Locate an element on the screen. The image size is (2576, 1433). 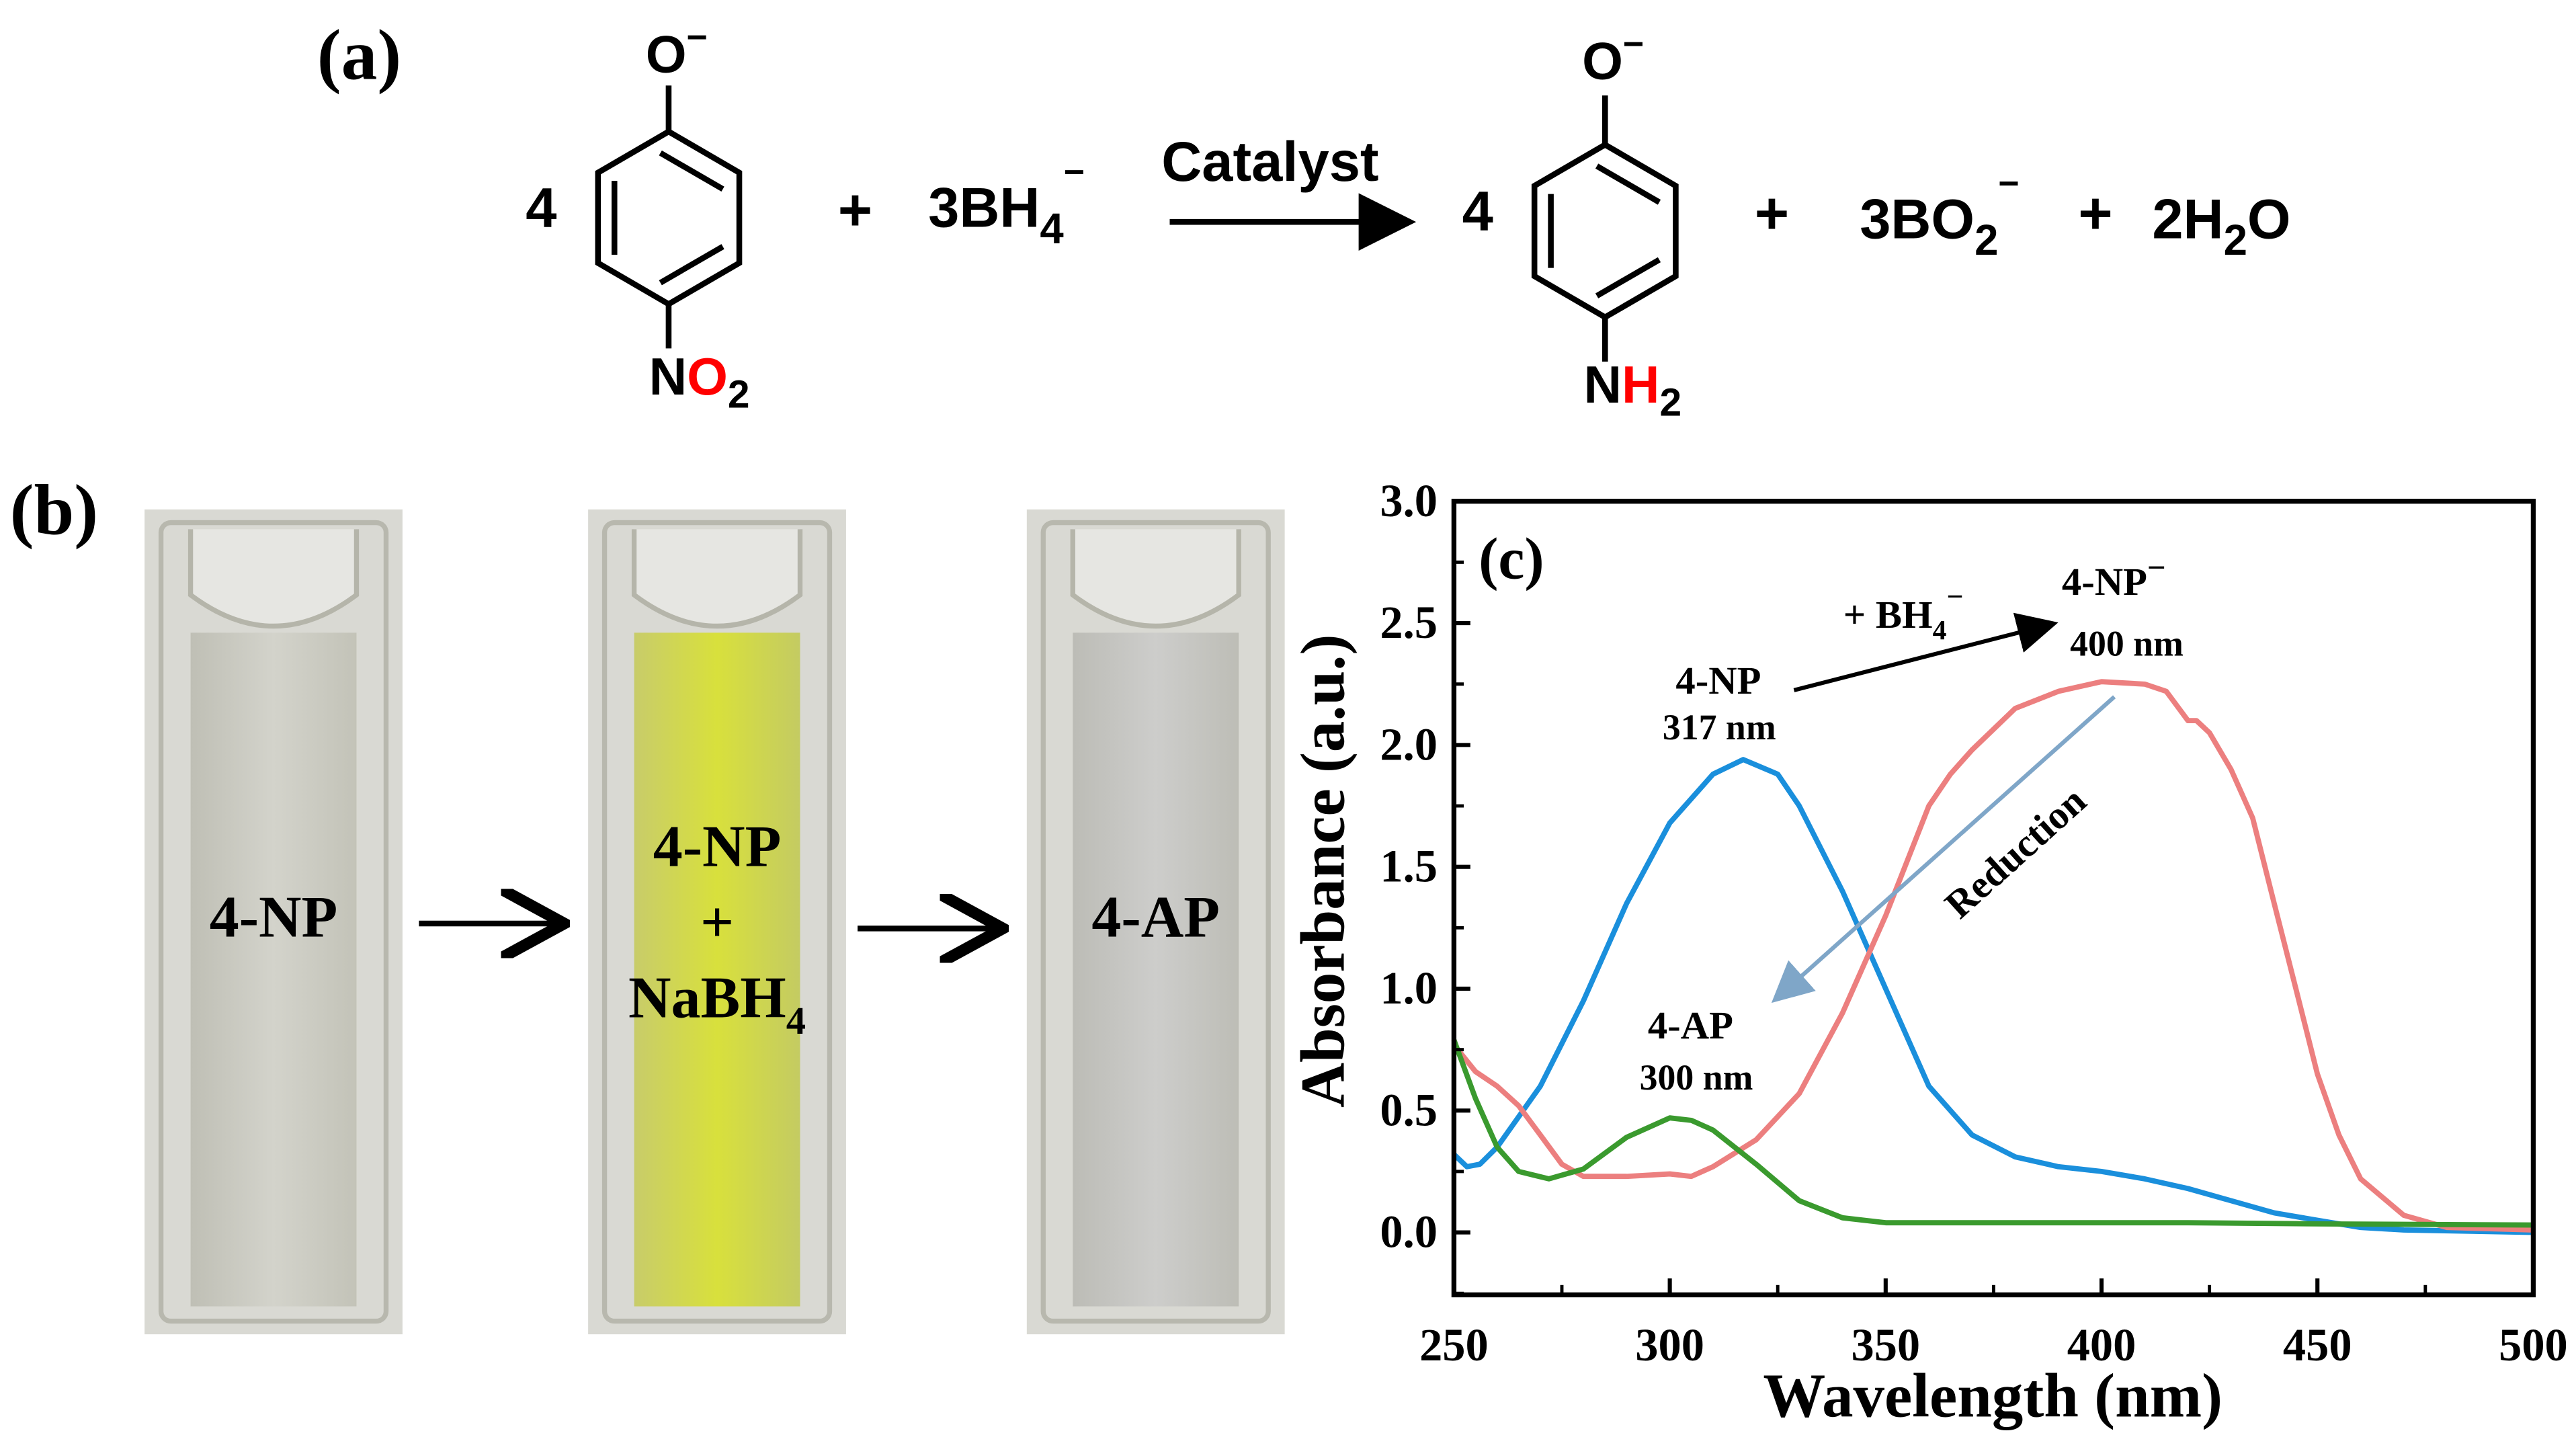
y-axis-title: Absorbance (a.u.) is located at coordinates (1323, 871).